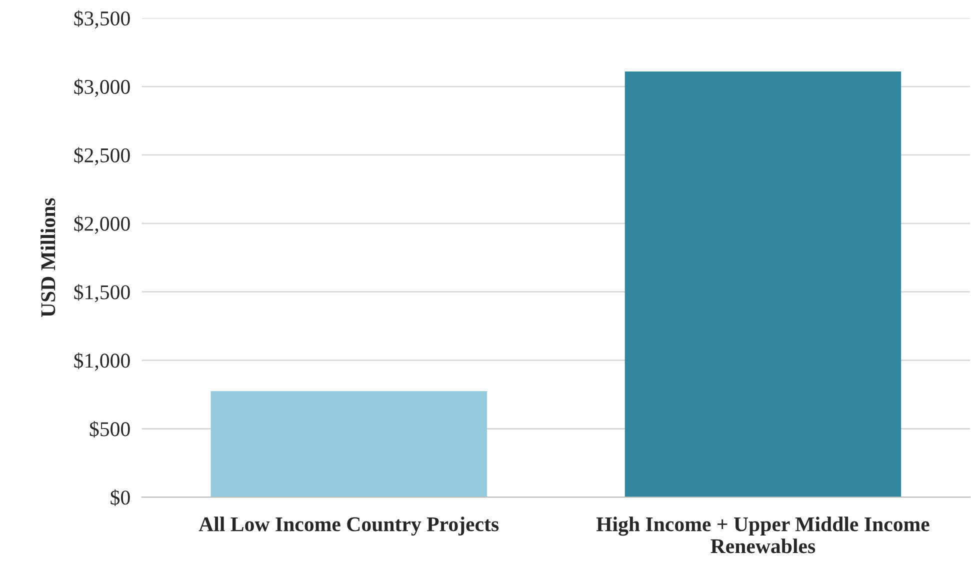 The width and height of the screenshot is (971, 565). Describe the element at coordinates (102, 19) in the screenshot. I see `y-tick-label: $3,500` at that location.